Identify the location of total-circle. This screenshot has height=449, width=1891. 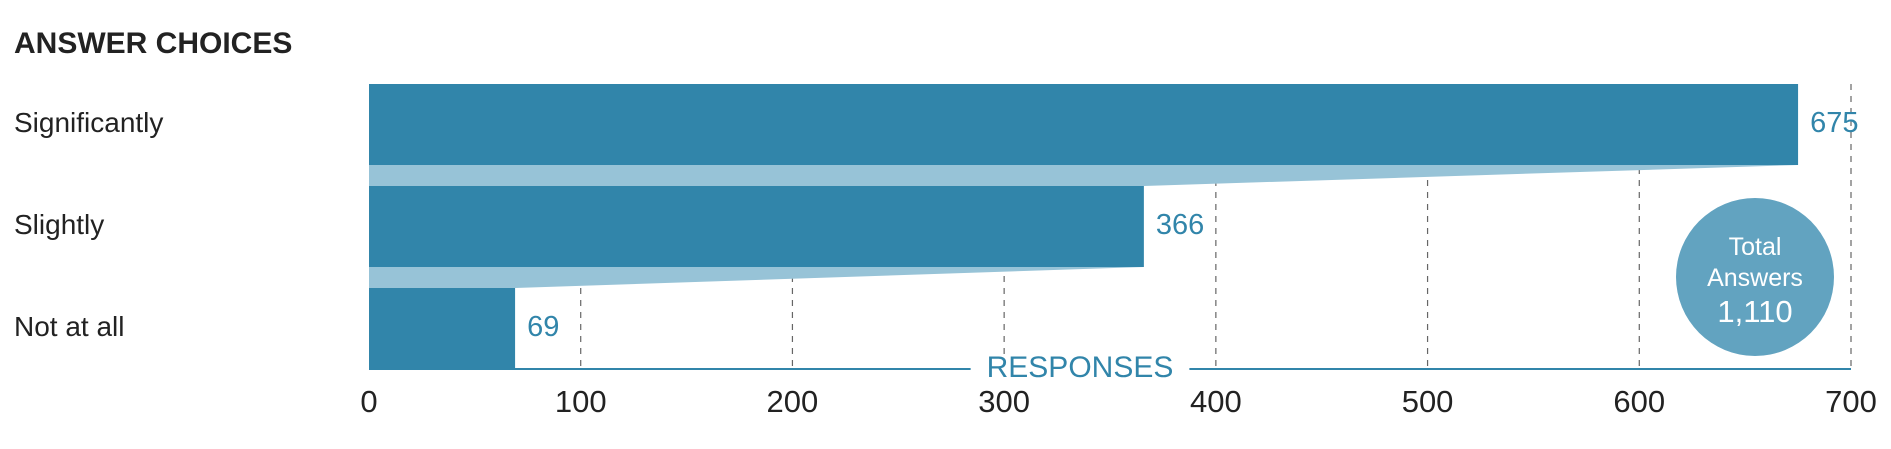
(1755, 277).